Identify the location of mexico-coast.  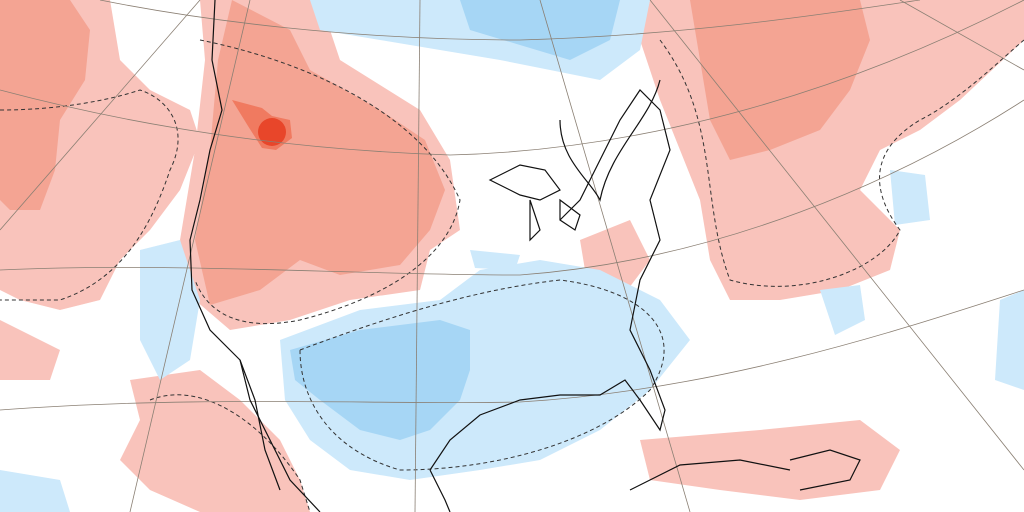
(440, 490).